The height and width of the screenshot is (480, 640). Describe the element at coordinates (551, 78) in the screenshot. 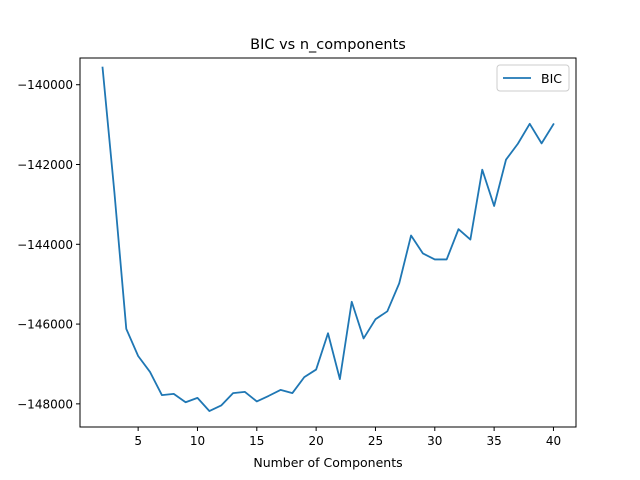

I see `legend-label: BIC` at that location.